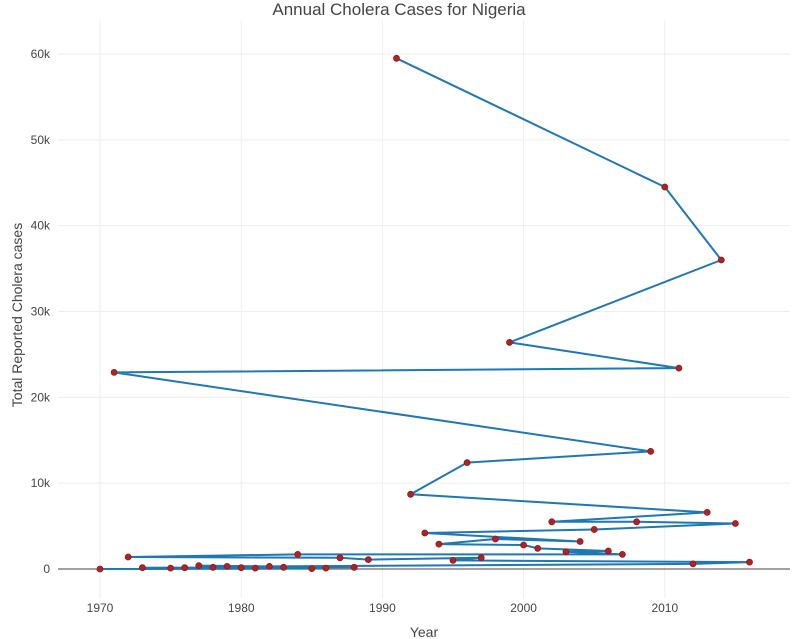 This screenshot has width=798, height=639. I want to click on y-tick-label: 20k, so click(41, 397).